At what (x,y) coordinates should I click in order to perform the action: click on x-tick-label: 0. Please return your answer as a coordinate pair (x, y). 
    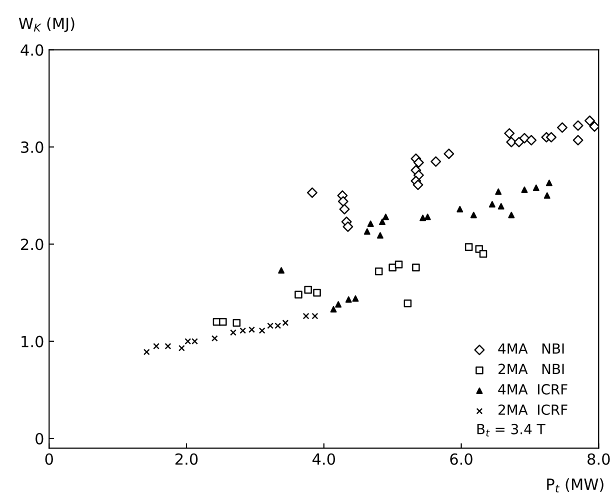
    Looking at the image, I should click on (49, 459).